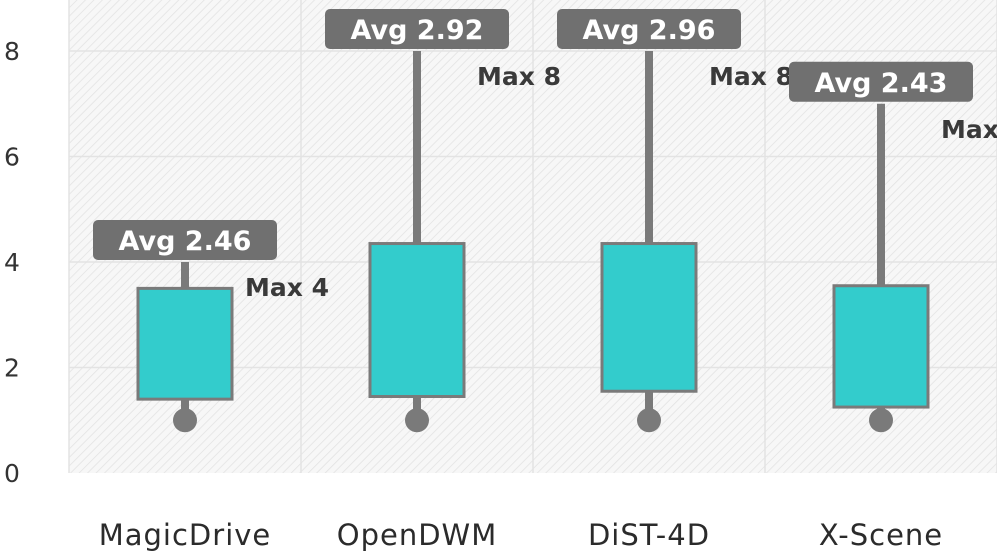 This screenshot has width=997, height=557. What do you see at coordinates (12, 157) in the screenshot?
I see `y-tick-label: 6` at bounding box center [12, 157].